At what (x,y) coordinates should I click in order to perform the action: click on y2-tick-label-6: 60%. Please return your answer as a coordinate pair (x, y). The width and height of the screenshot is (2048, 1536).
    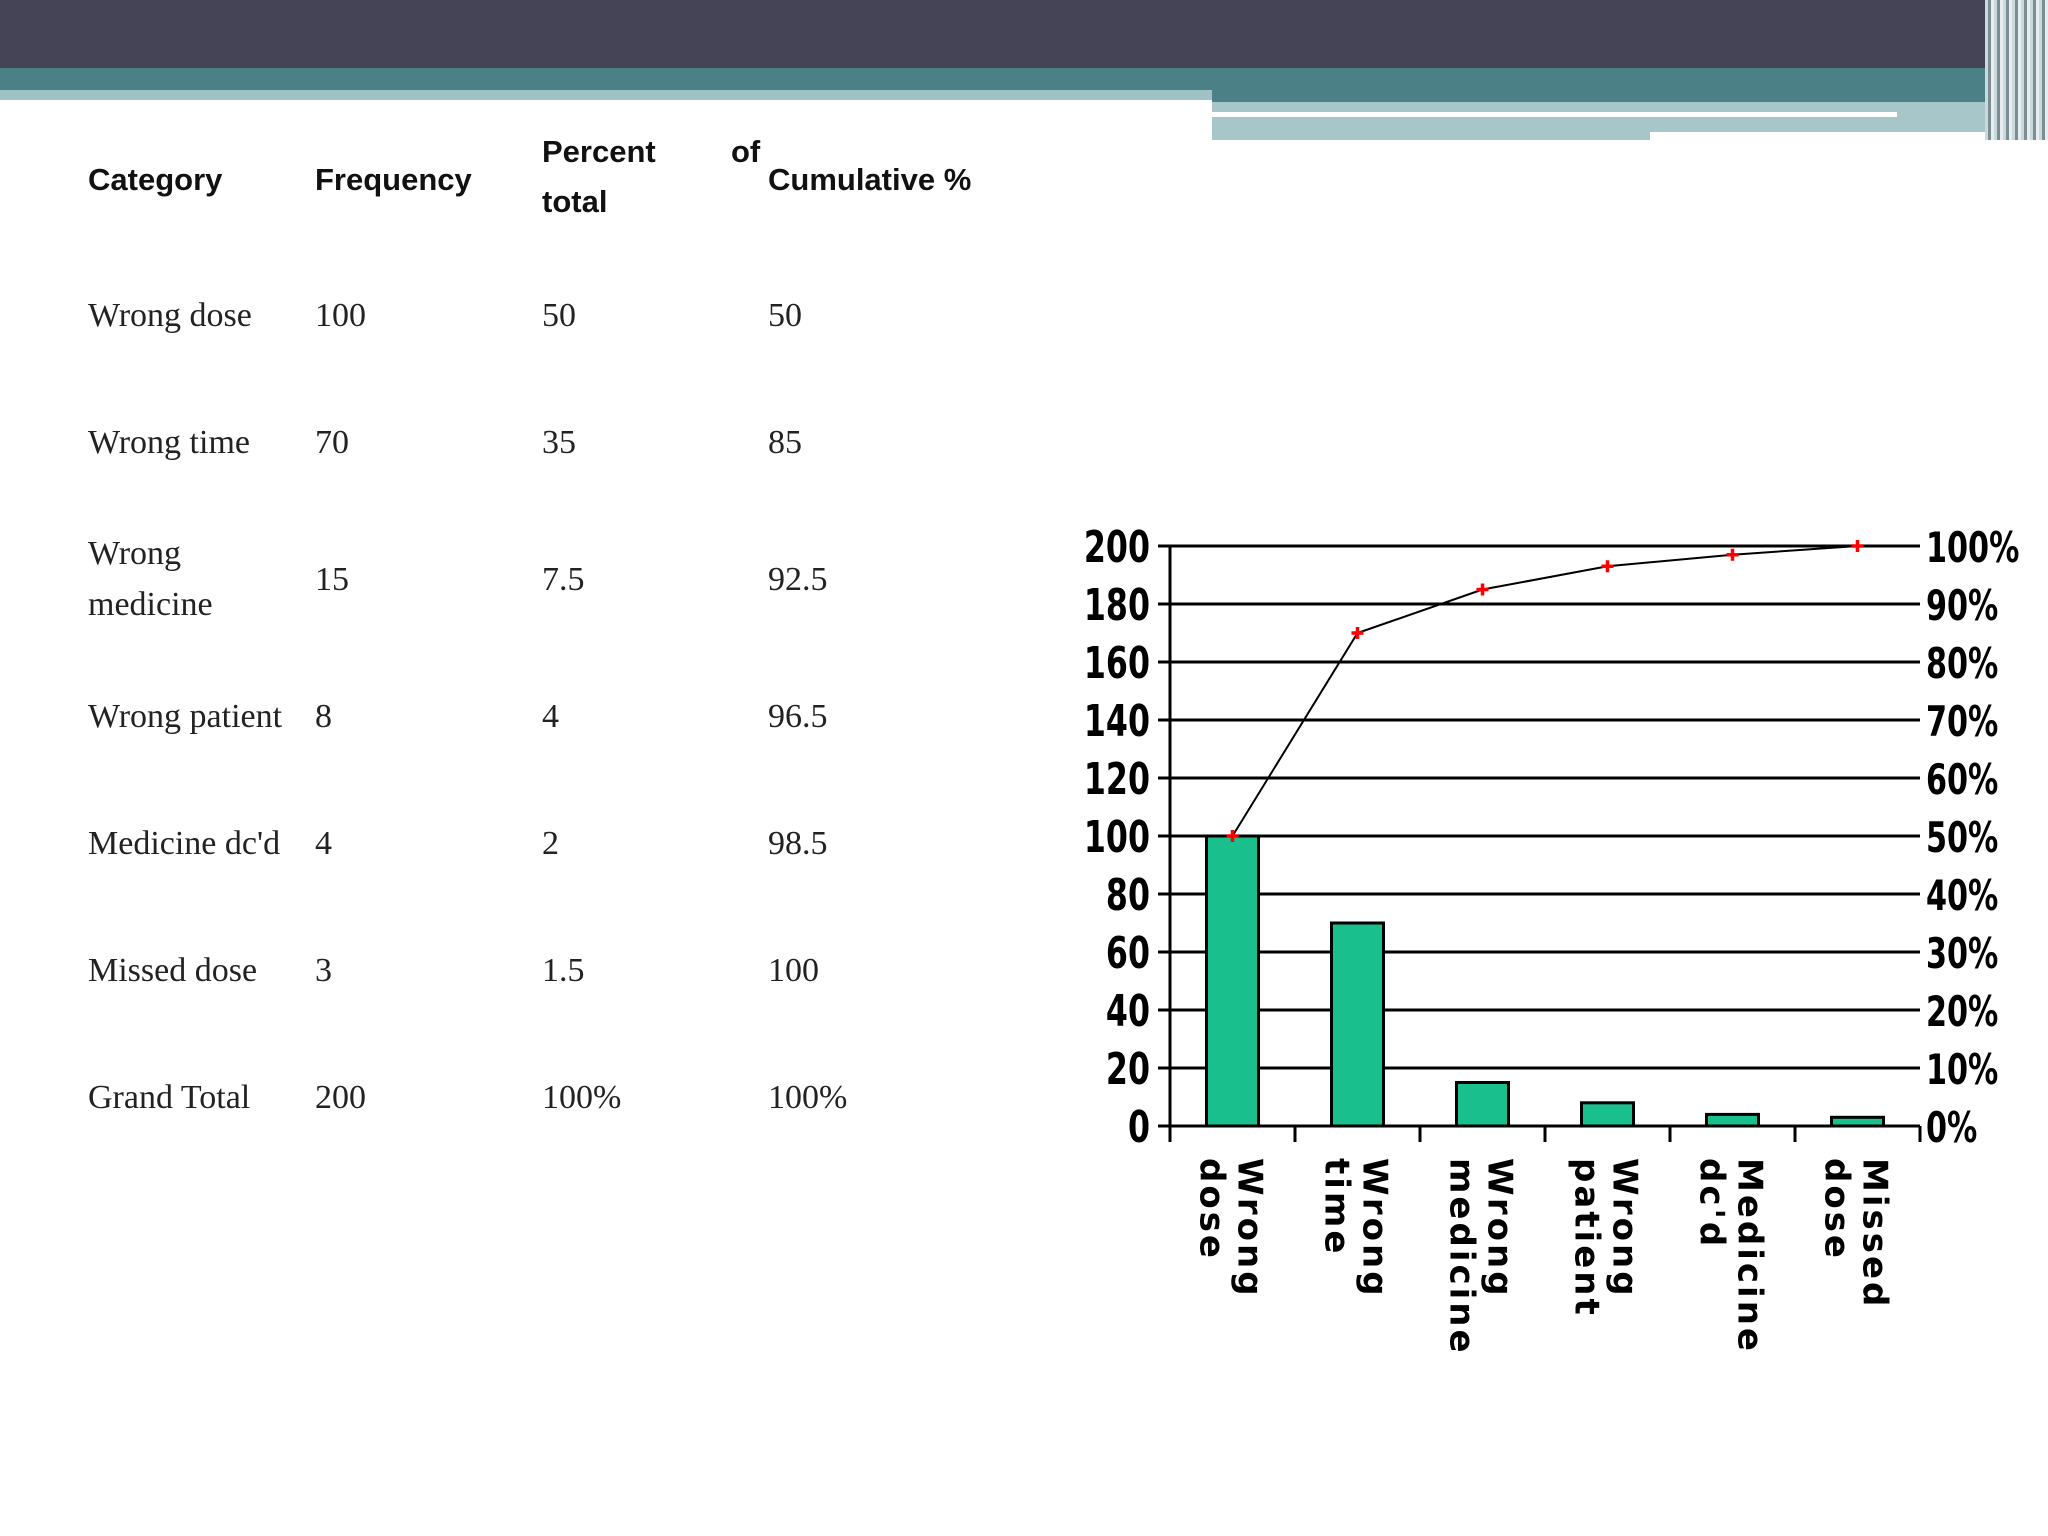
    Looking at the image, I should click on (1962, 779).